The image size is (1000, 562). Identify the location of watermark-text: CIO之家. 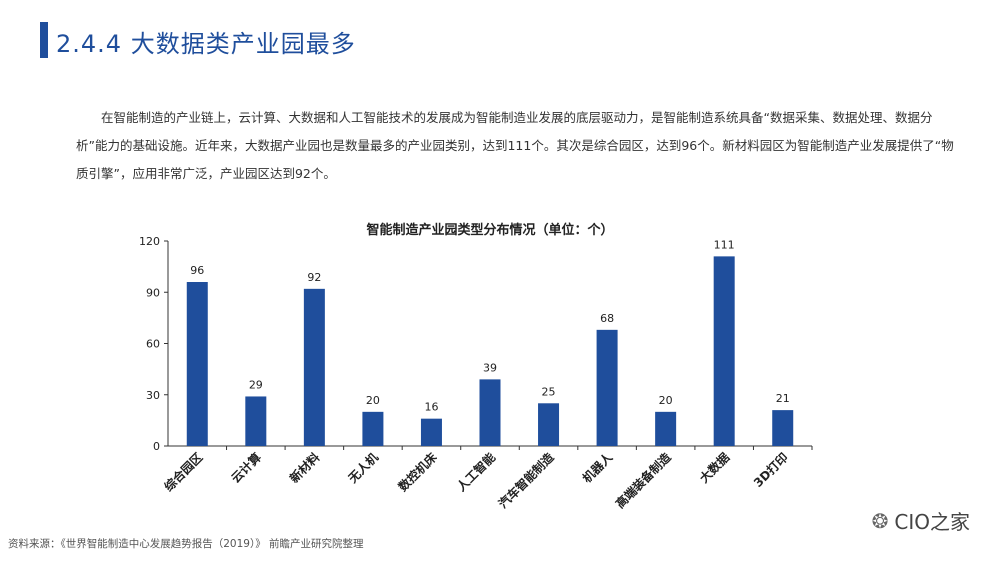
(932, 522).